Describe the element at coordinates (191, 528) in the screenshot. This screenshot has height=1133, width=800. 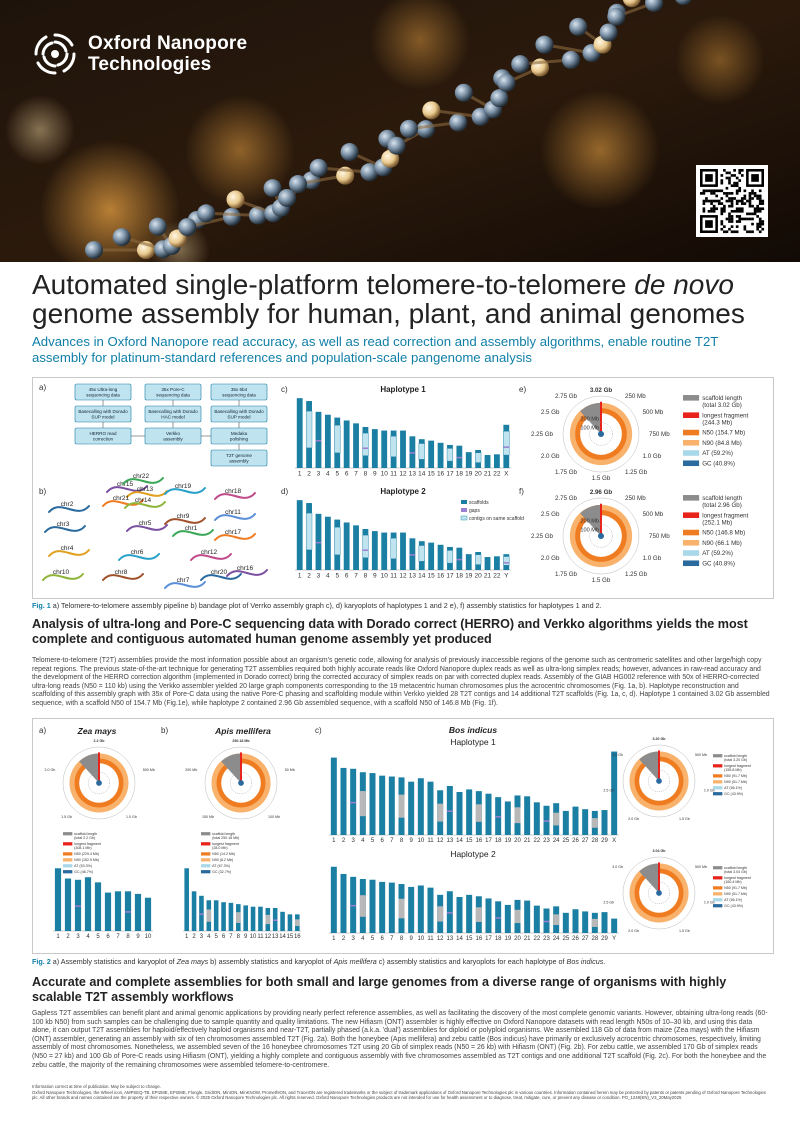
I see `bandage-label: chr1` at that location.